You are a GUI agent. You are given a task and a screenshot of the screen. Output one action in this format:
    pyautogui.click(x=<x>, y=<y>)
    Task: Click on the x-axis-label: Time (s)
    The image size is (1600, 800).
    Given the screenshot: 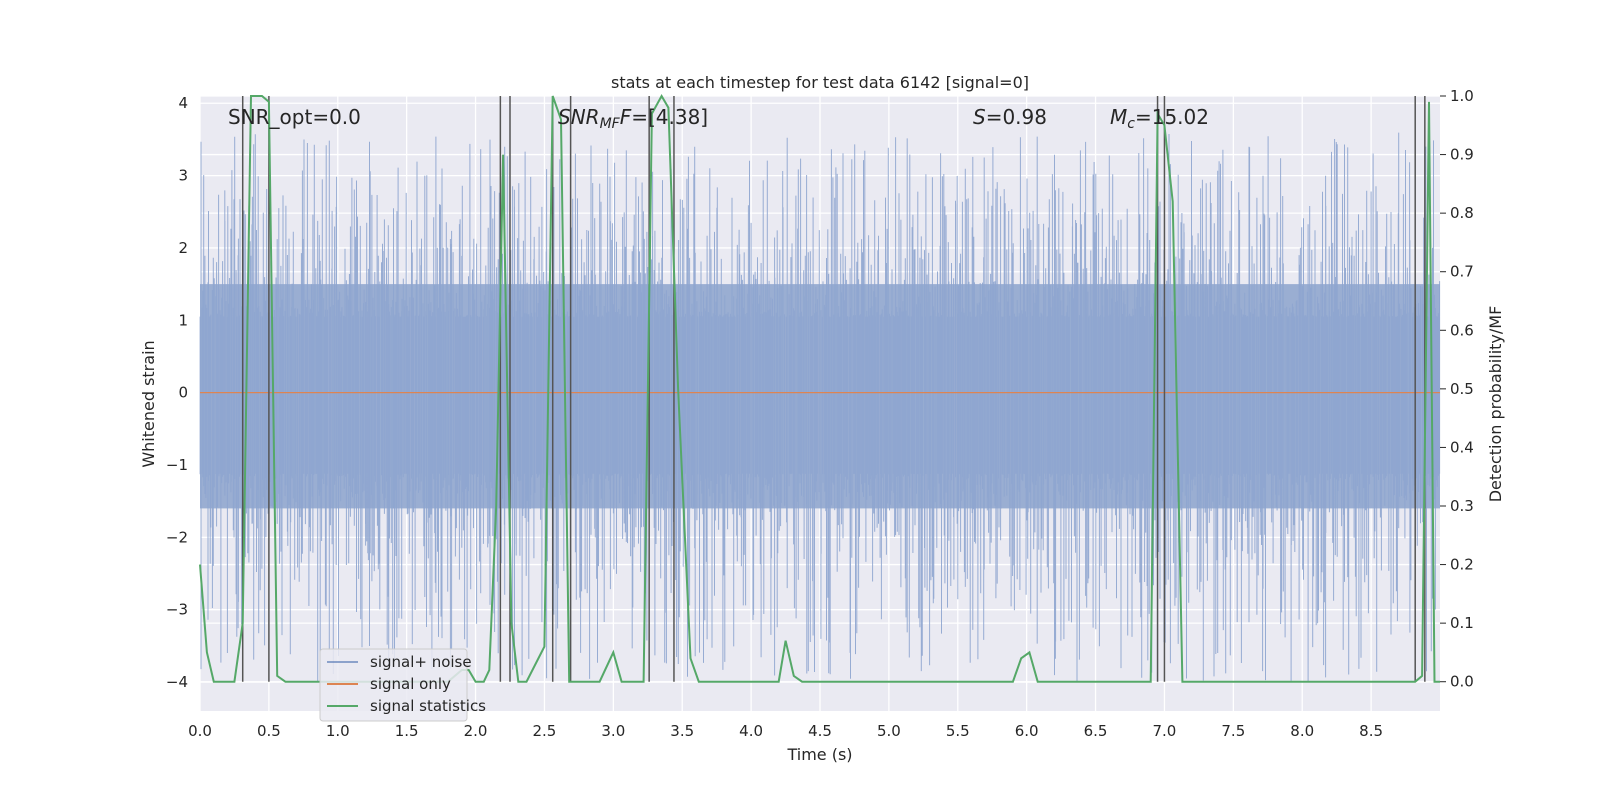 What is the action you would take?
    pyautogui.click(x=819, y=754)
    